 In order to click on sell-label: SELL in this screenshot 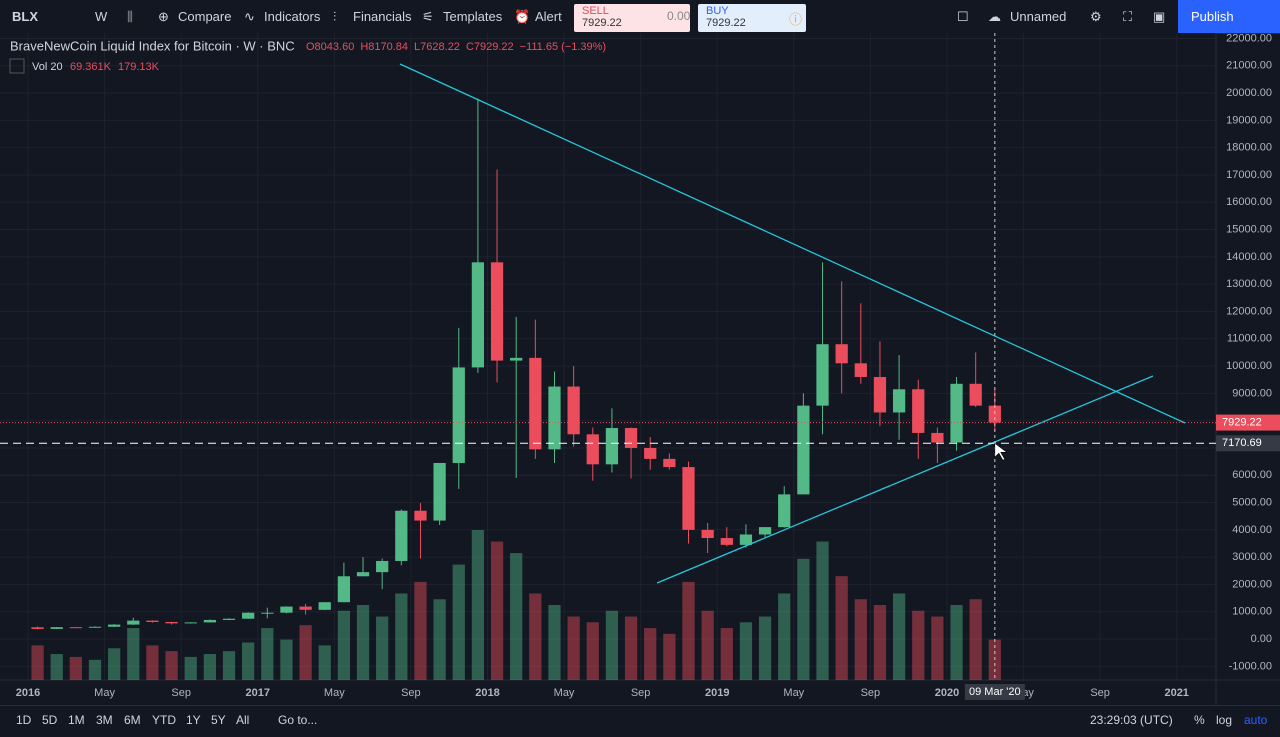, I will do `click(595, 11)`.